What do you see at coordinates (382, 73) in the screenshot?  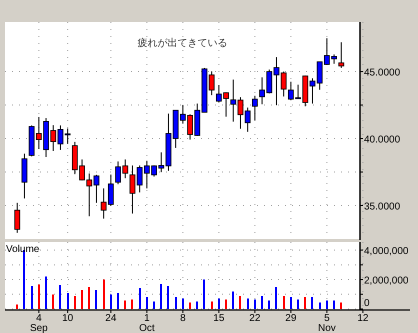 I see `y-tick-label: 45.0000` at bounding box center [382, 73].